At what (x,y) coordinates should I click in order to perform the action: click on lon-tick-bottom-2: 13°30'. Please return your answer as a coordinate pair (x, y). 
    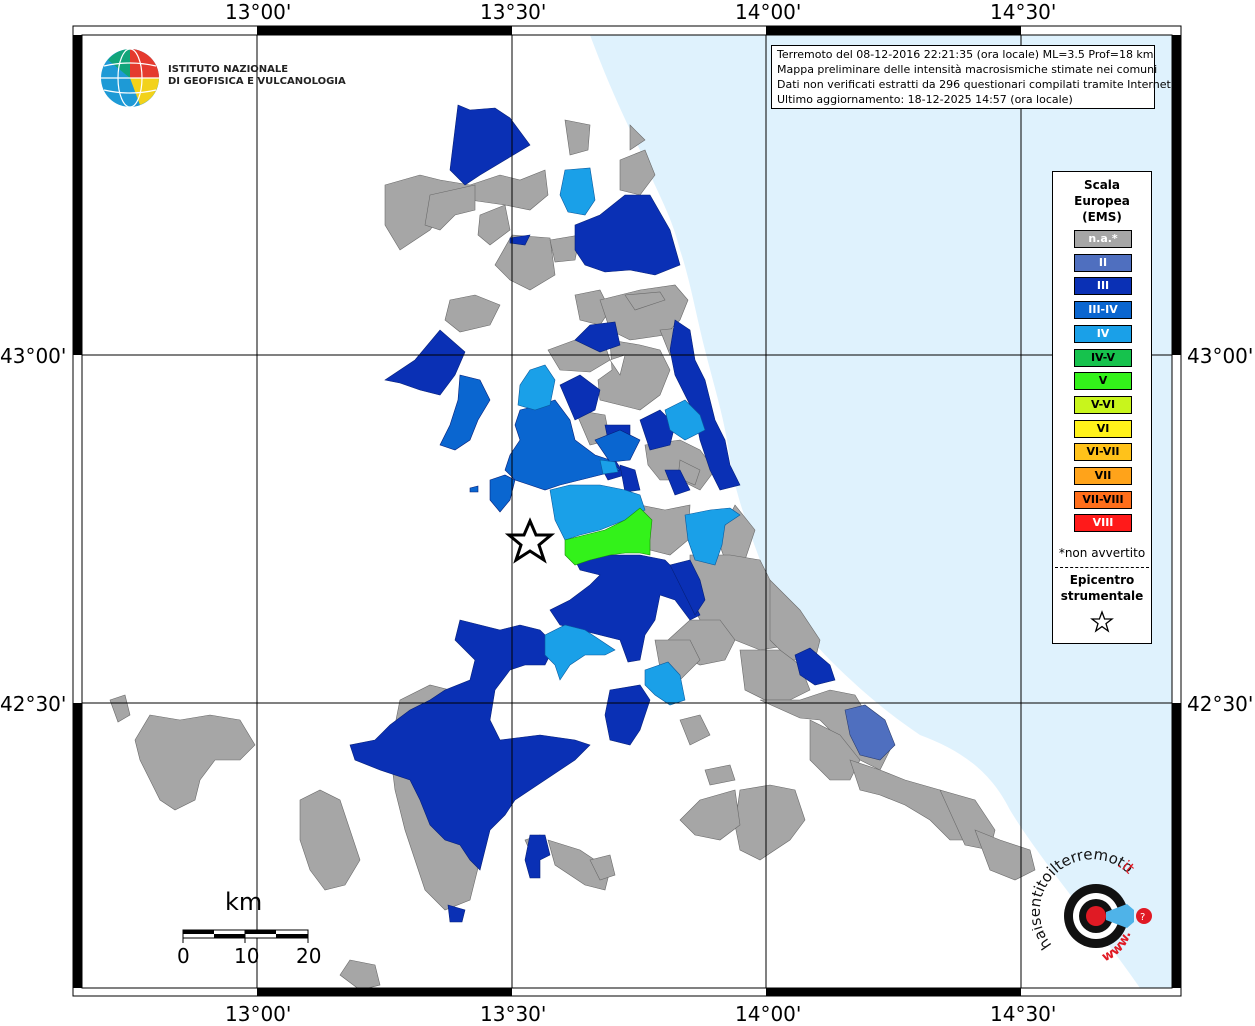
    Looking at the image, I should click on (513, 1014).